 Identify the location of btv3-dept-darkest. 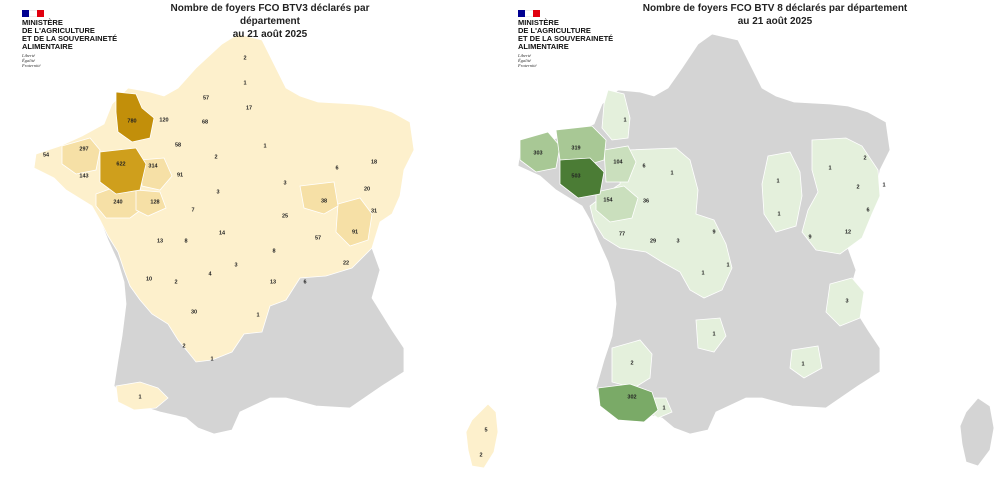
(135, 117).